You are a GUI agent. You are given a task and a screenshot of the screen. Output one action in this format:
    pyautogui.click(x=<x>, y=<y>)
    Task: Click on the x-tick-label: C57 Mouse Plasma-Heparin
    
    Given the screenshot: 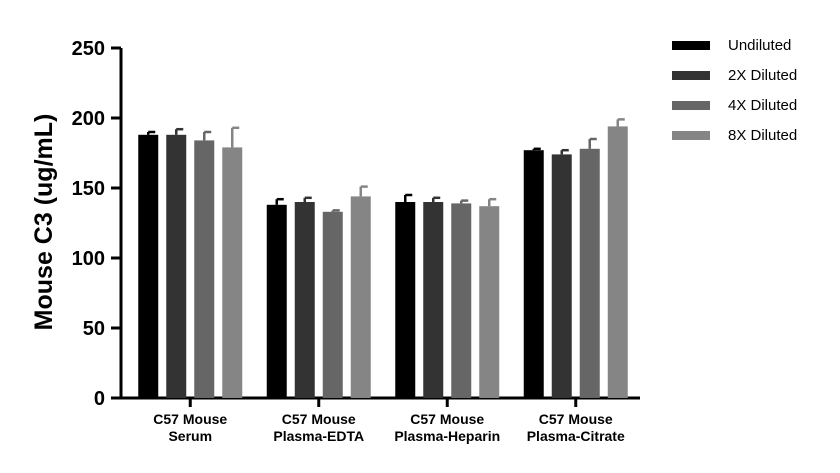 What is the action you would take?
    pyautogui.click(x=447, y=427)
    